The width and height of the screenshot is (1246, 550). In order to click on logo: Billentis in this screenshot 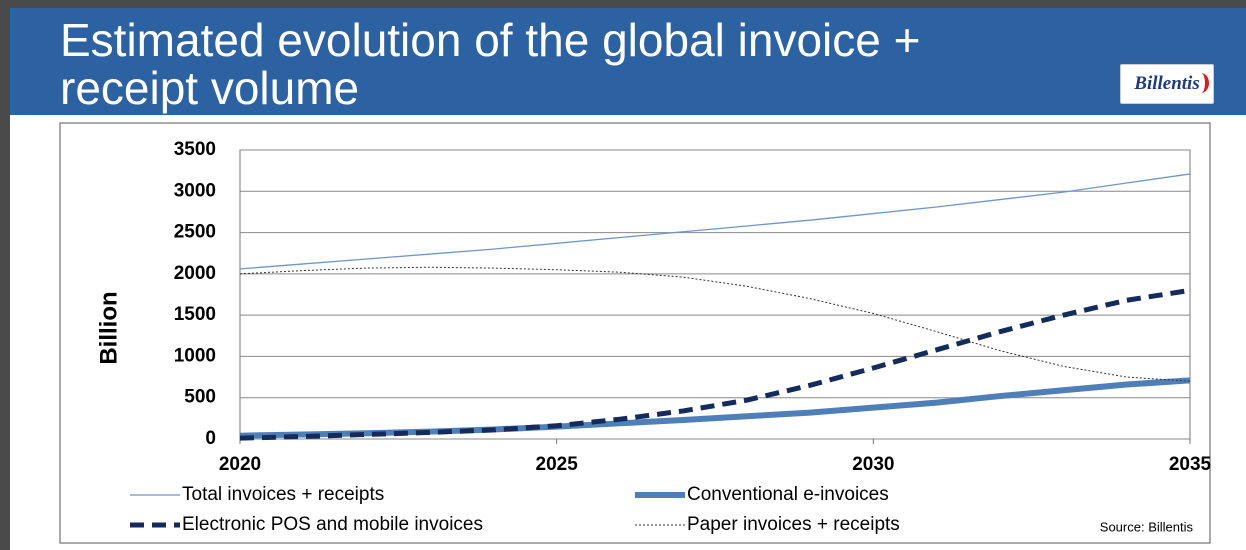, I will do `click(1167, 84)`.